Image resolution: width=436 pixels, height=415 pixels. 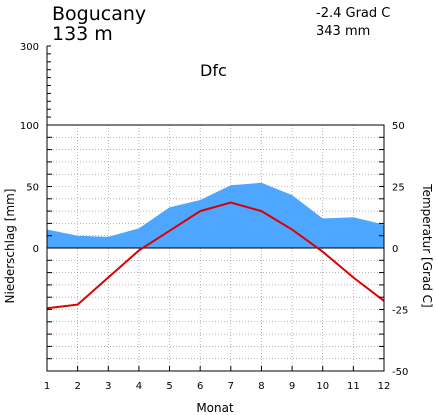 I want to click on precipitation-area, so click(x=215, y=215).